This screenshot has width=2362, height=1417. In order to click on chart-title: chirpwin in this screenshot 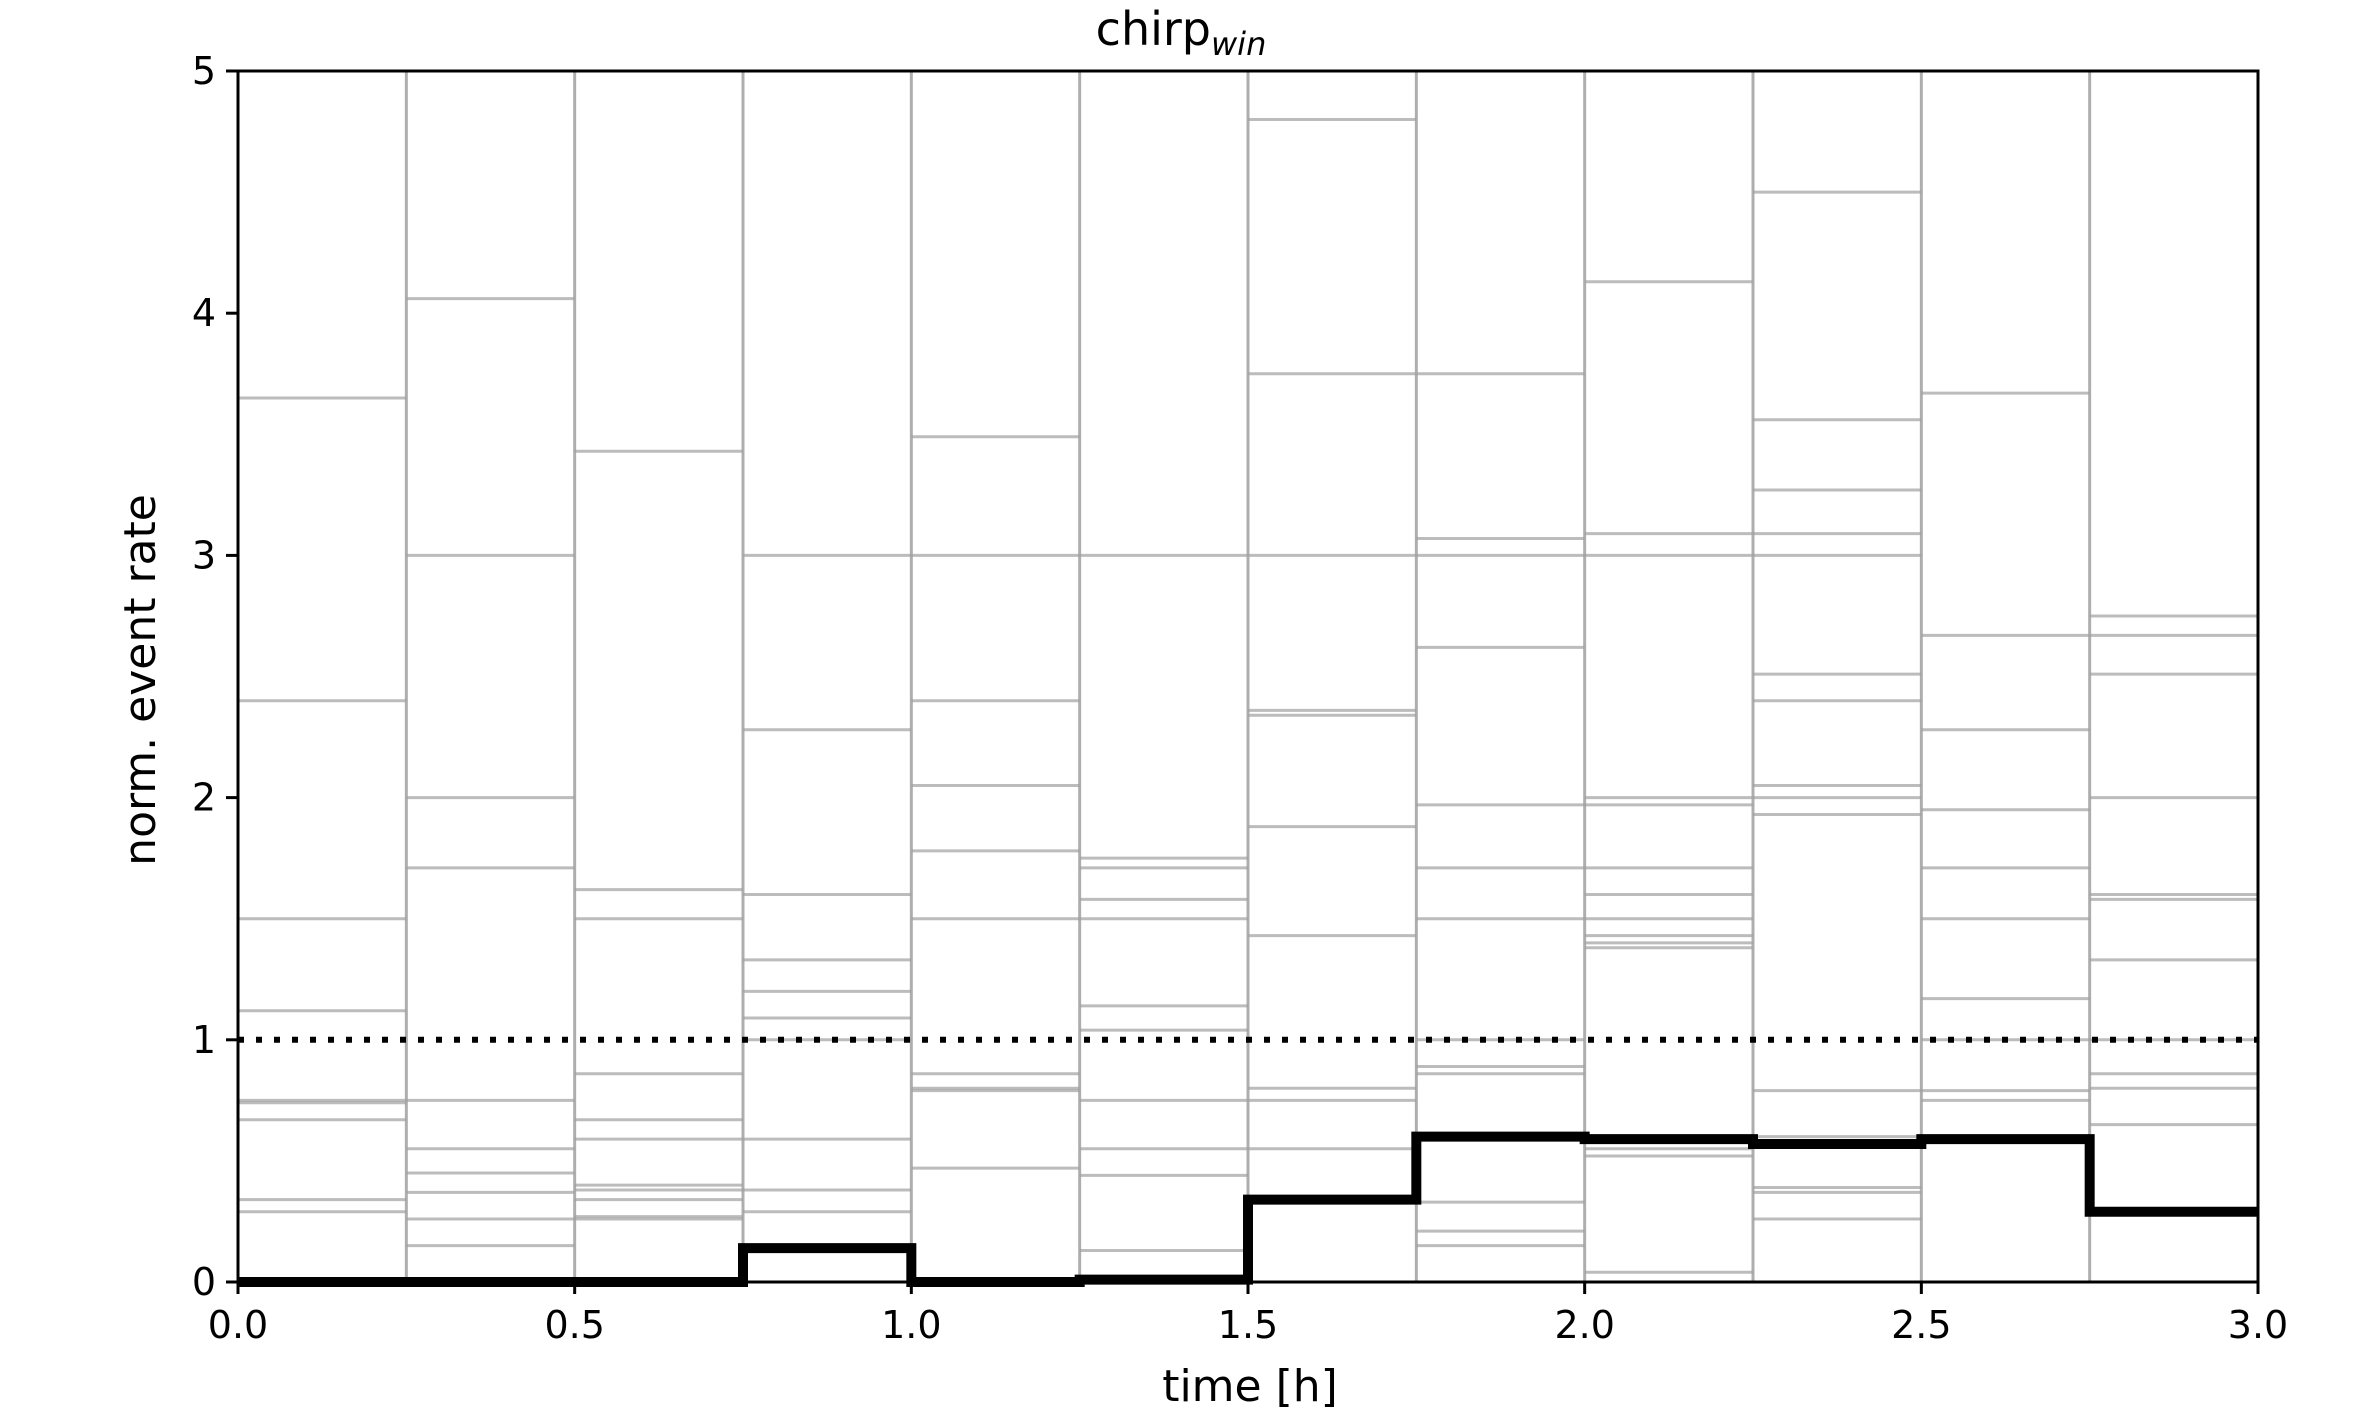, I will do `click(1181, 32)`.